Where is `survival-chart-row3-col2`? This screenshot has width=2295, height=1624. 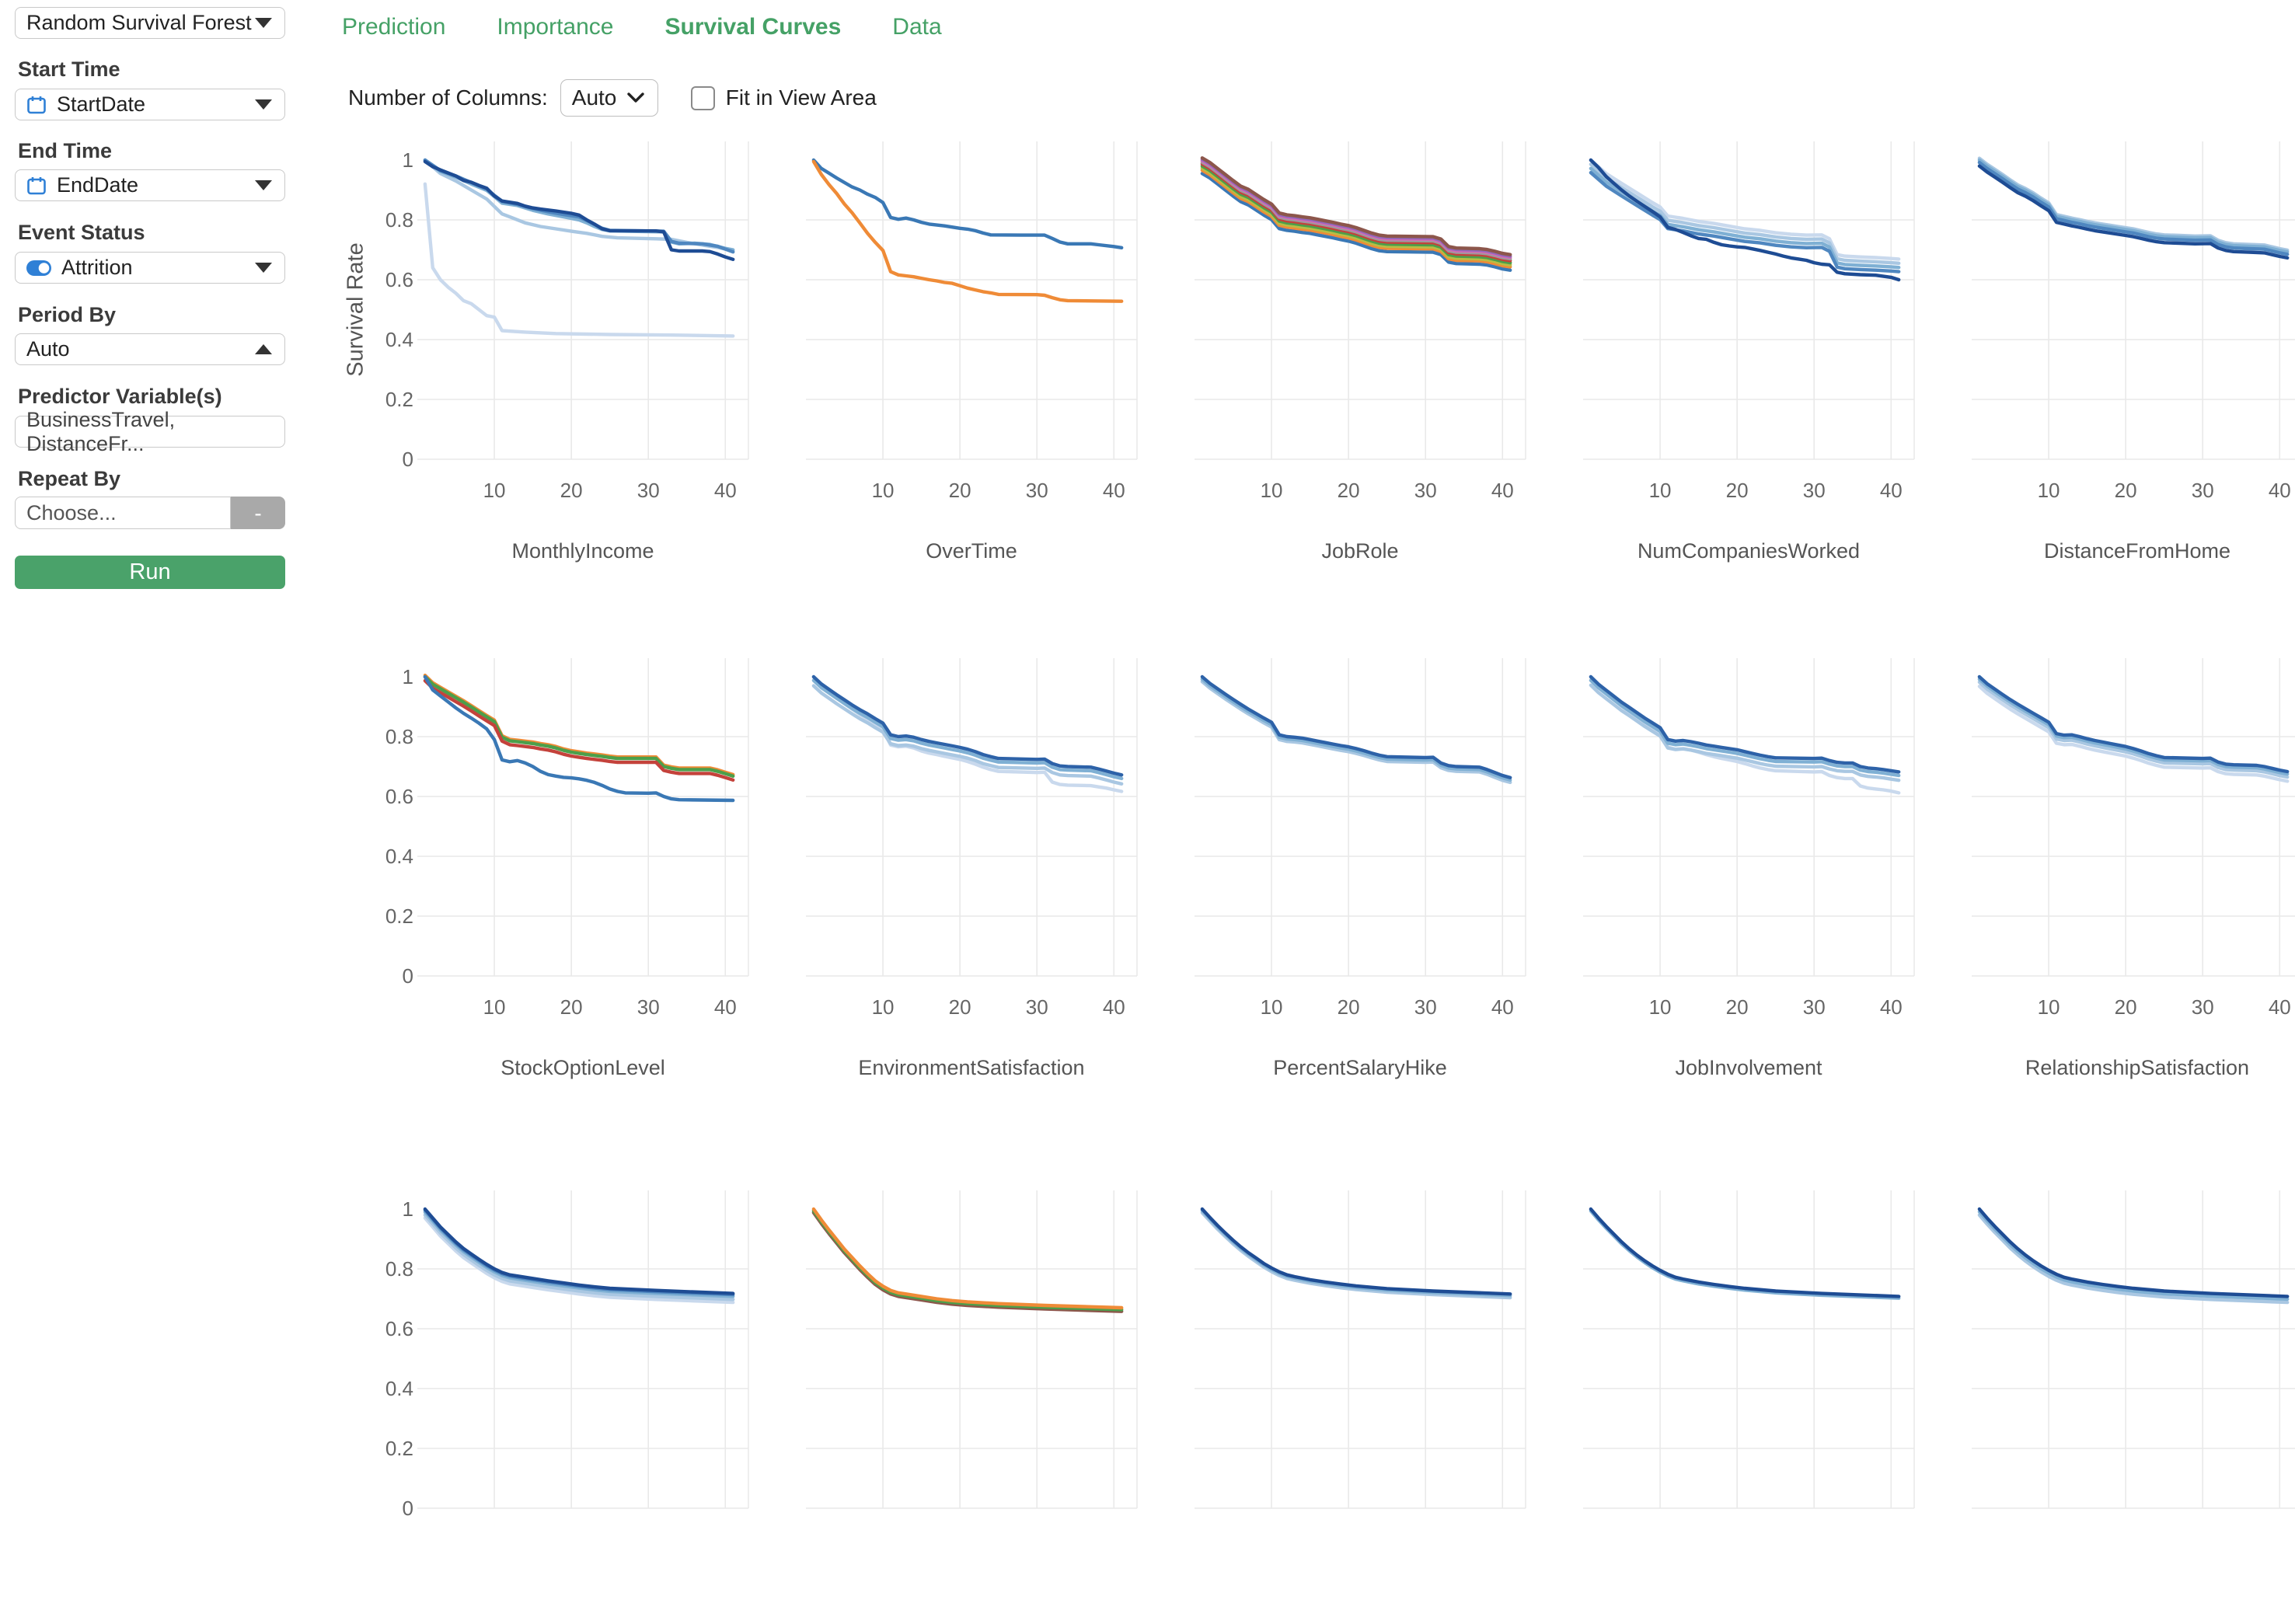
survival-chart-row3-col2 is located at coordinates (974, 1402).